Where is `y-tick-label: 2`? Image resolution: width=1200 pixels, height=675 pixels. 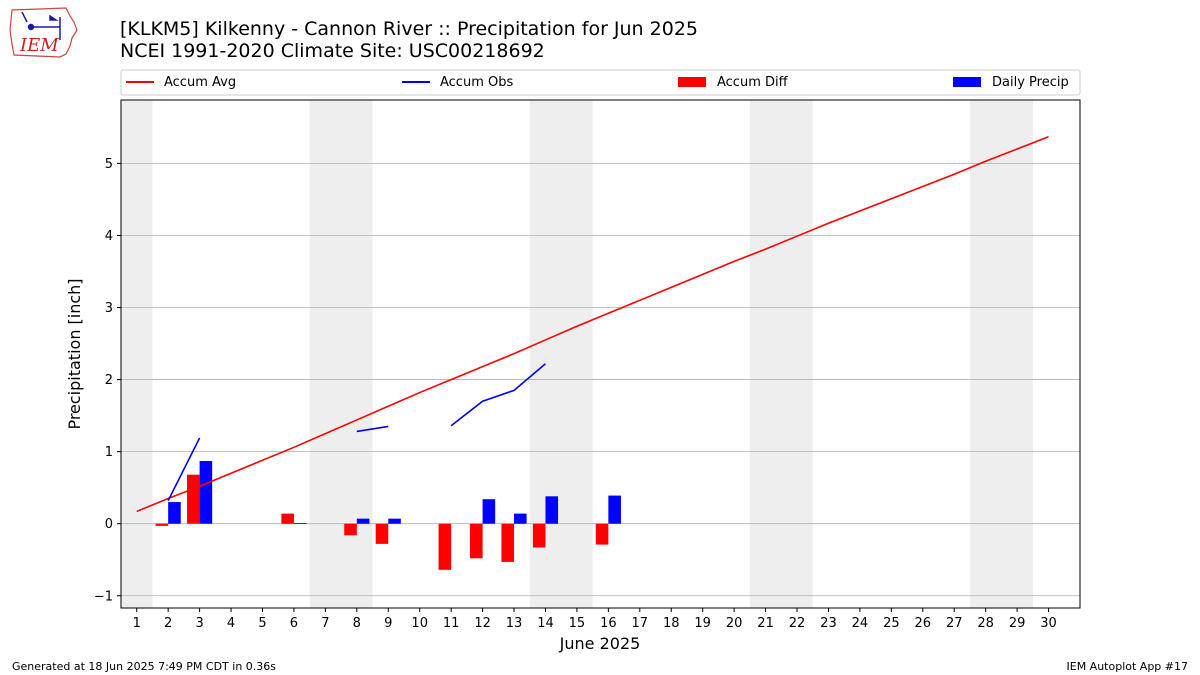
y-tick-label: 2 is located at coordinates (109, 380).